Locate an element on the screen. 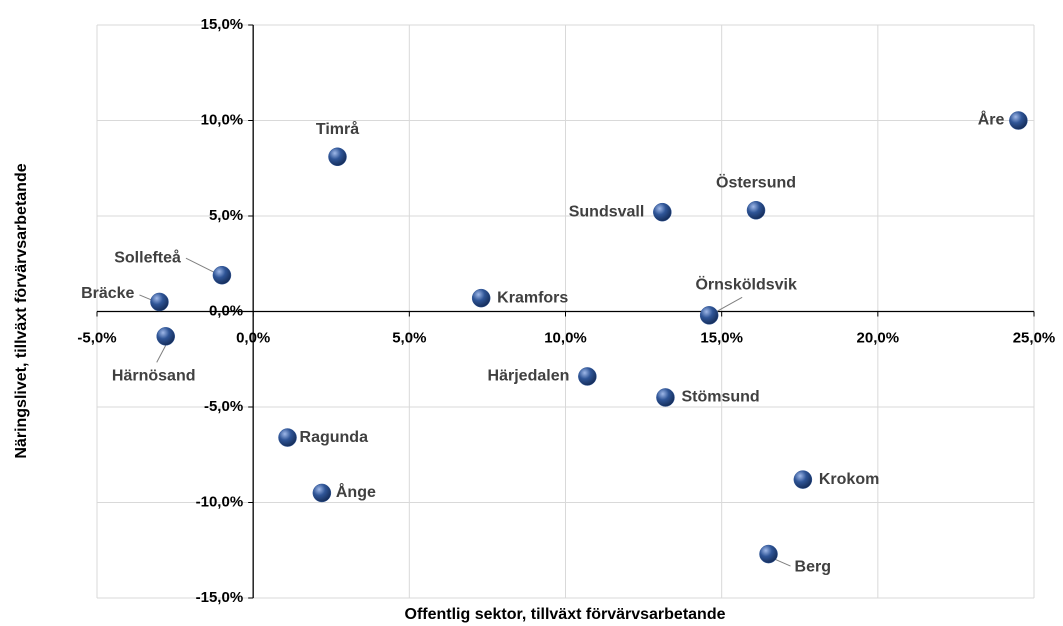  point-label: Örnsköldsvik is located at coordinates (745, 284).